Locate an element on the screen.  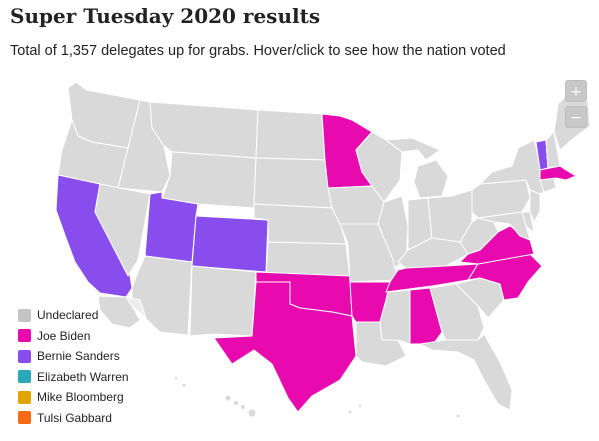
state-CO is located at coordinates (230, 244).